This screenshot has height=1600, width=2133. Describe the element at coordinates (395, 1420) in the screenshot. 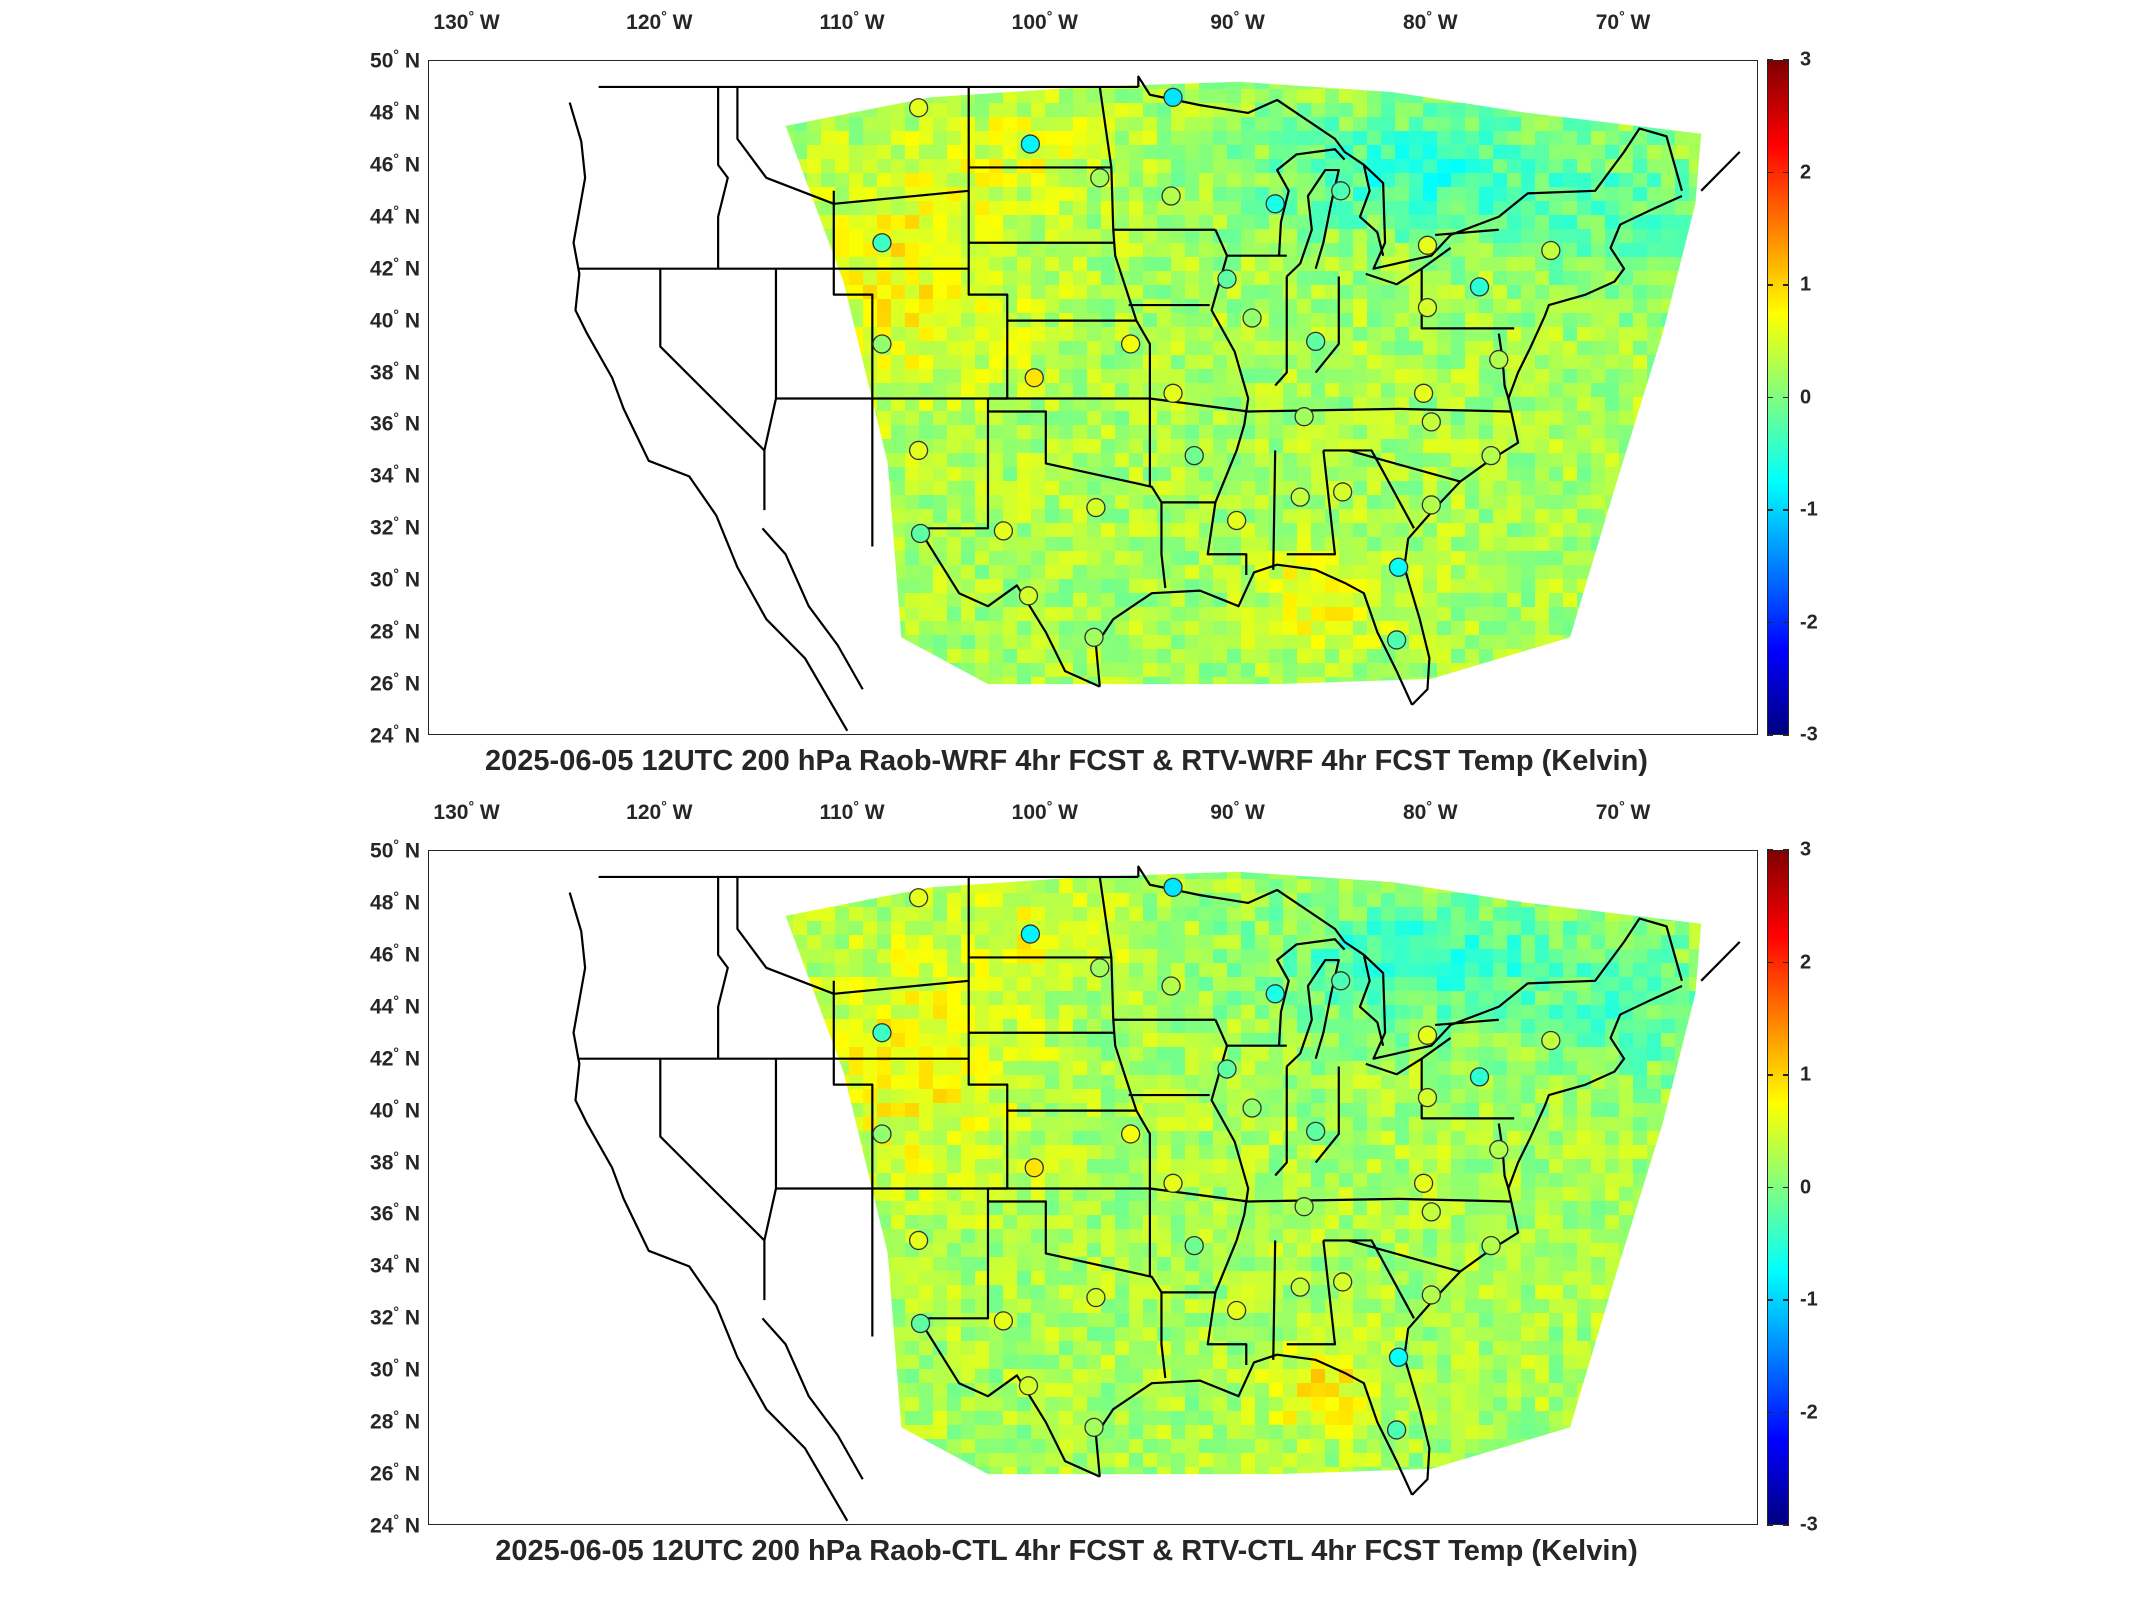

I see `latitude-tick-label: 28° N` at that location.